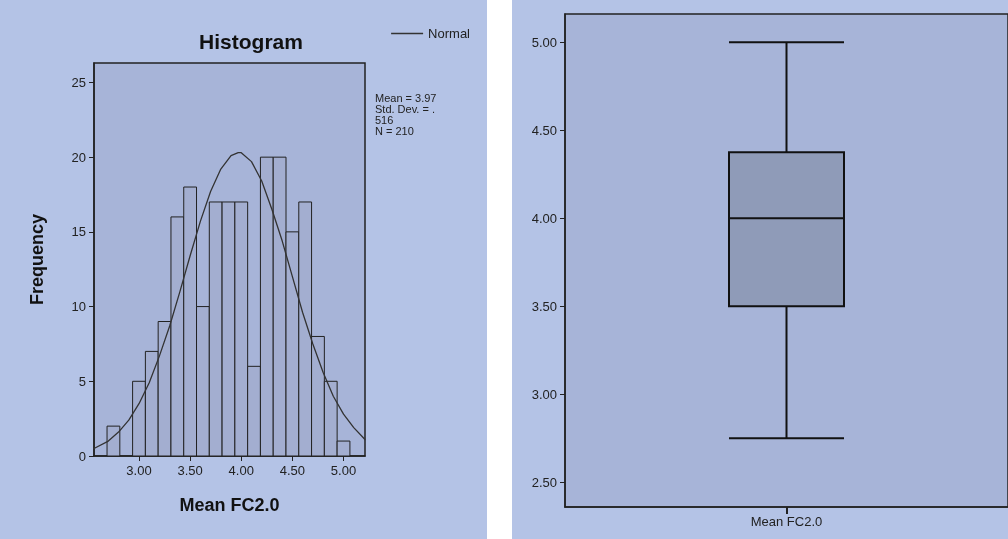 Image resolution: width=1008 pixels, height=539 pixels. What do you see at coordinates (544, 130) in the screenshot?
I see `y-tick-label: 4.50` at bounding box center [544, 130].